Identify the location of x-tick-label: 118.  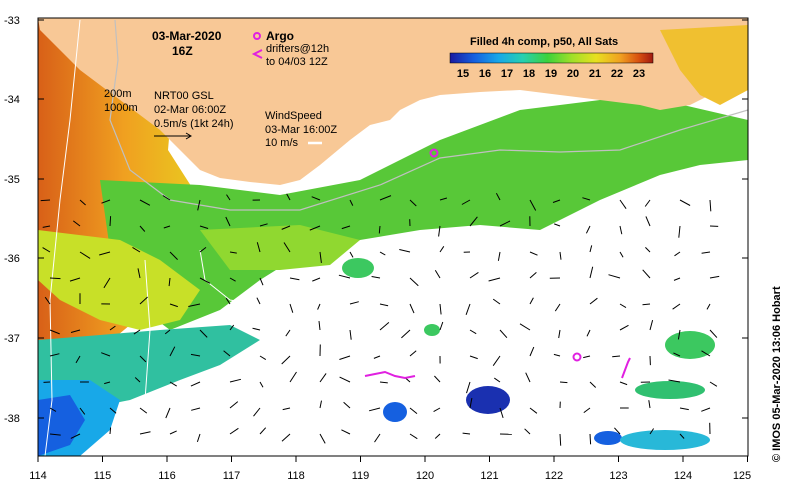
(296, 476).